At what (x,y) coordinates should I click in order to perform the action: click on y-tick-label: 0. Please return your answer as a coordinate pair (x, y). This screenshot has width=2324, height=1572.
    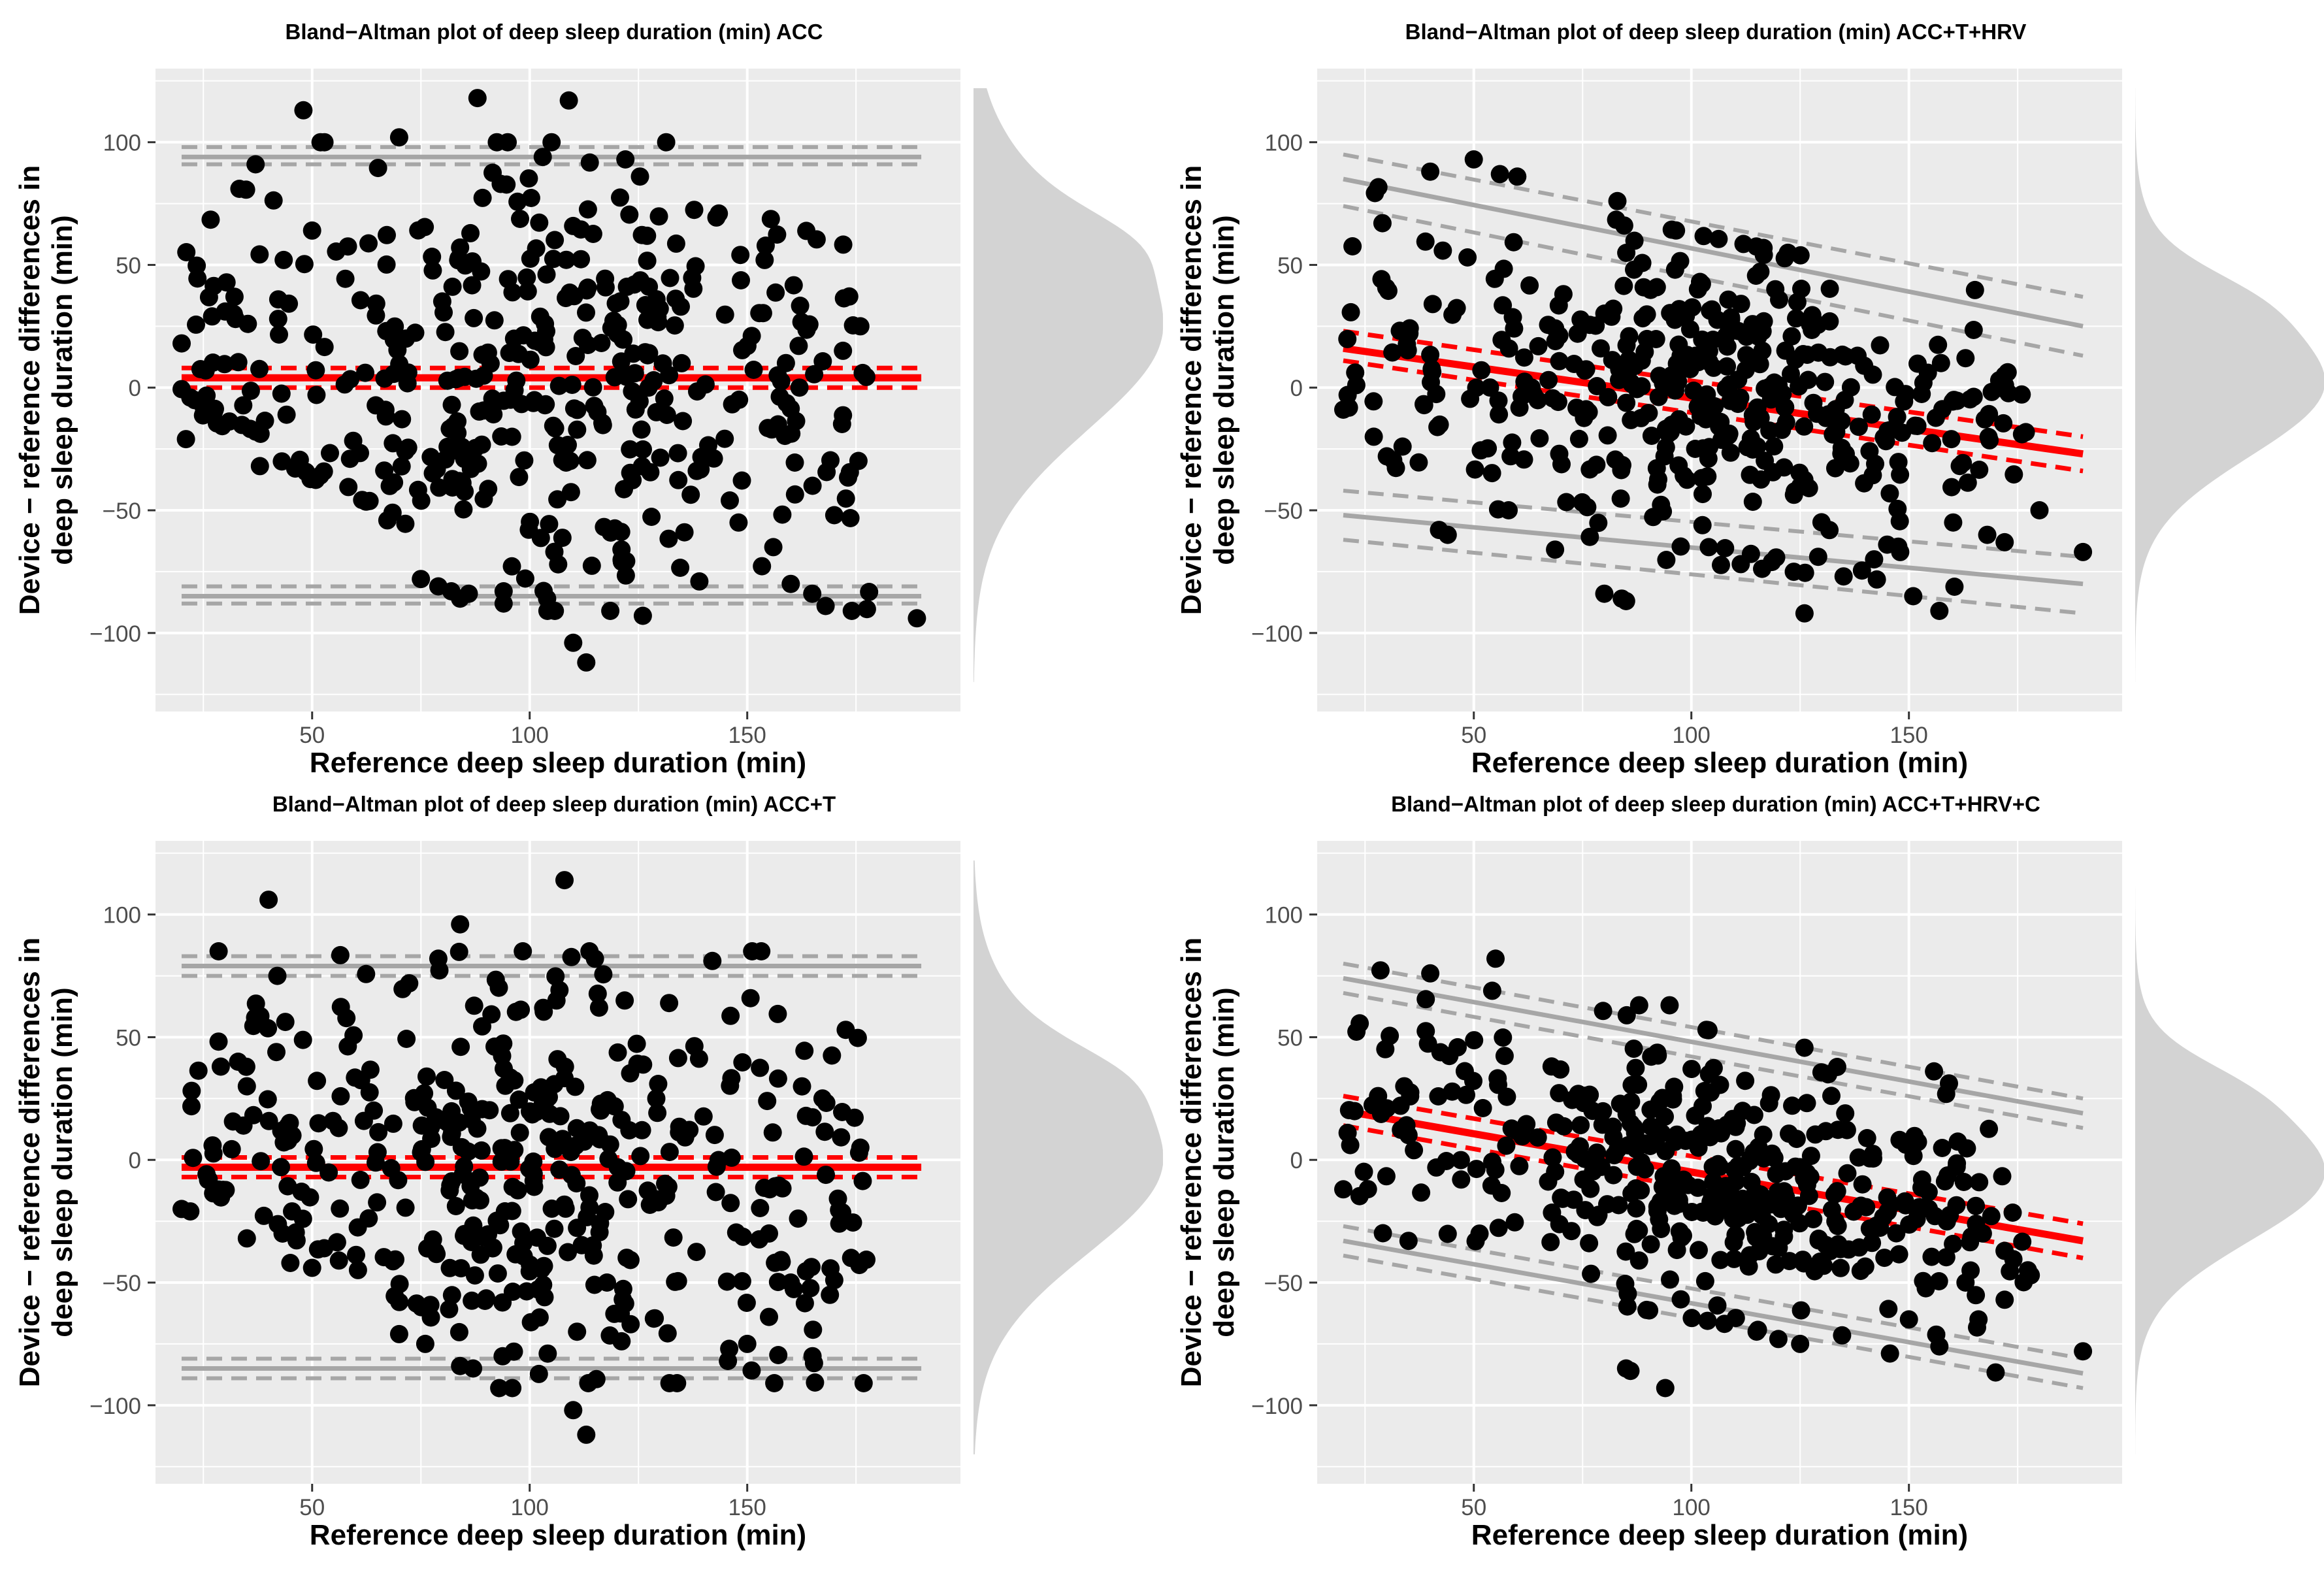
    Looking at the image, I should click on (1296, 1160).